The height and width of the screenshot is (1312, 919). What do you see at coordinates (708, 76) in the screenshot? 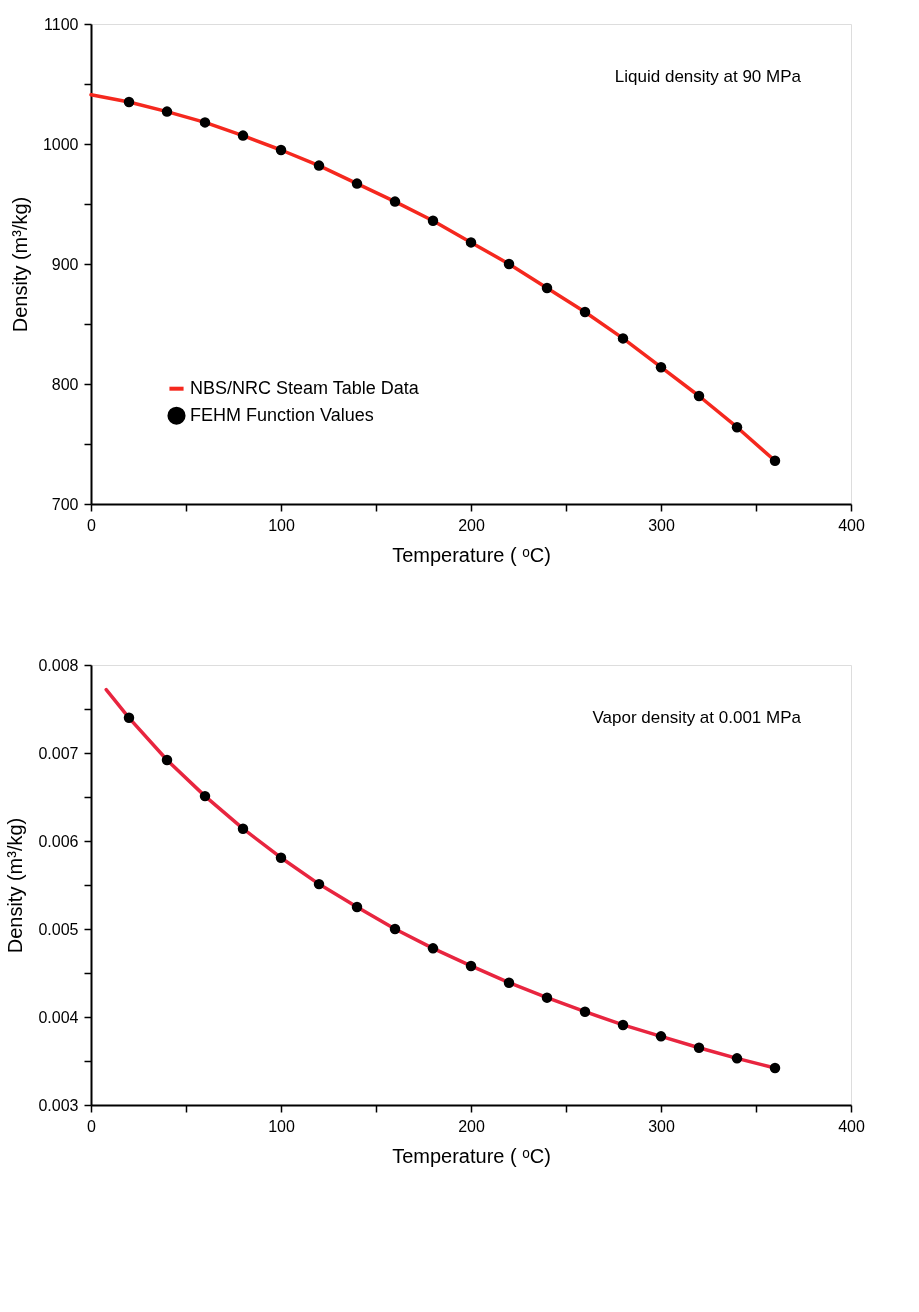
I see `annotation: Liquid density at 90 MPa` at bounding box center [708, 76].